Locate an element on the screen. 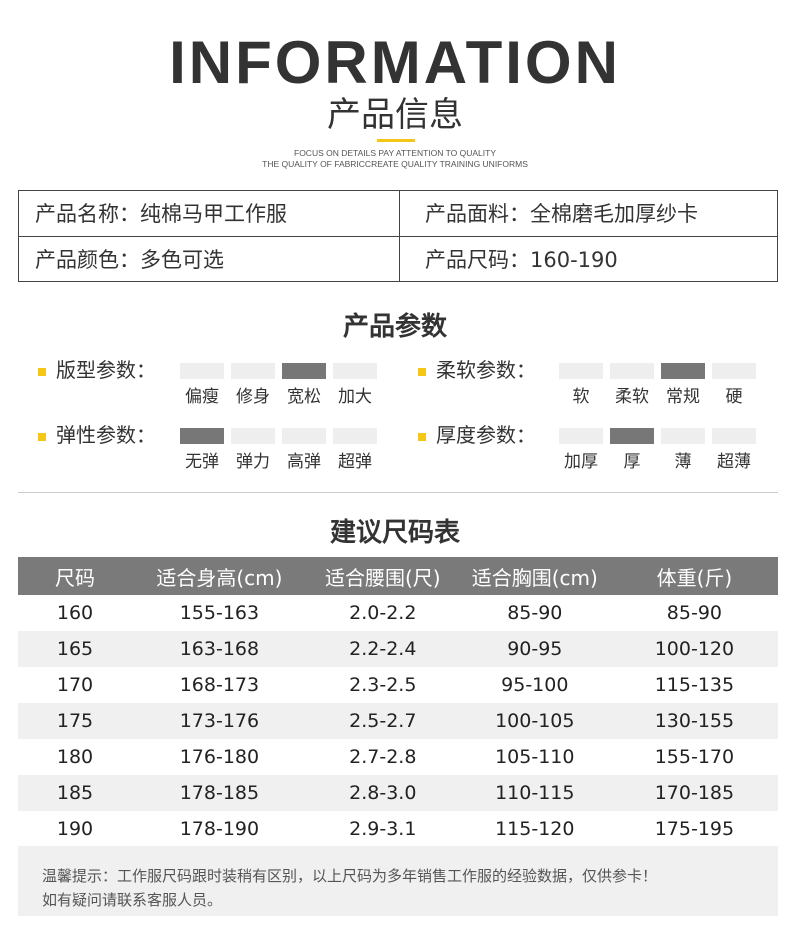 This screenshot has width=790, height=936. accent-line is located at coordinates (396, 140).